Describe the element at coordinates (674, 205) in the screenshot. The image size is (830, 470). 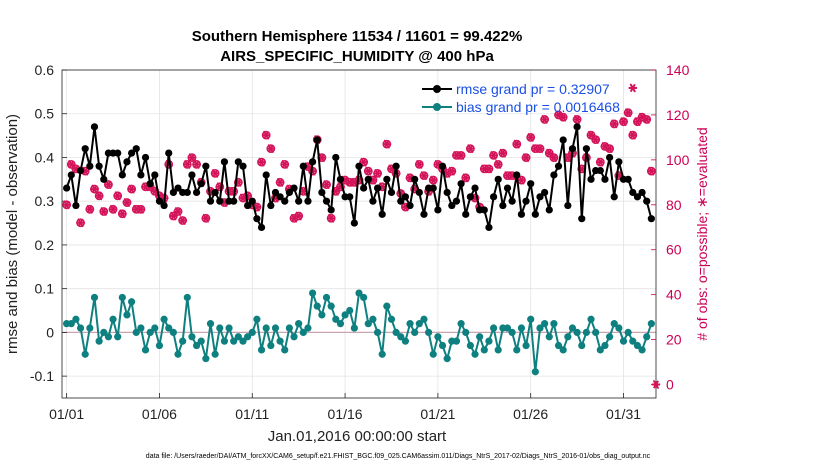
I see `y-right-tick-label: 80` at that location.